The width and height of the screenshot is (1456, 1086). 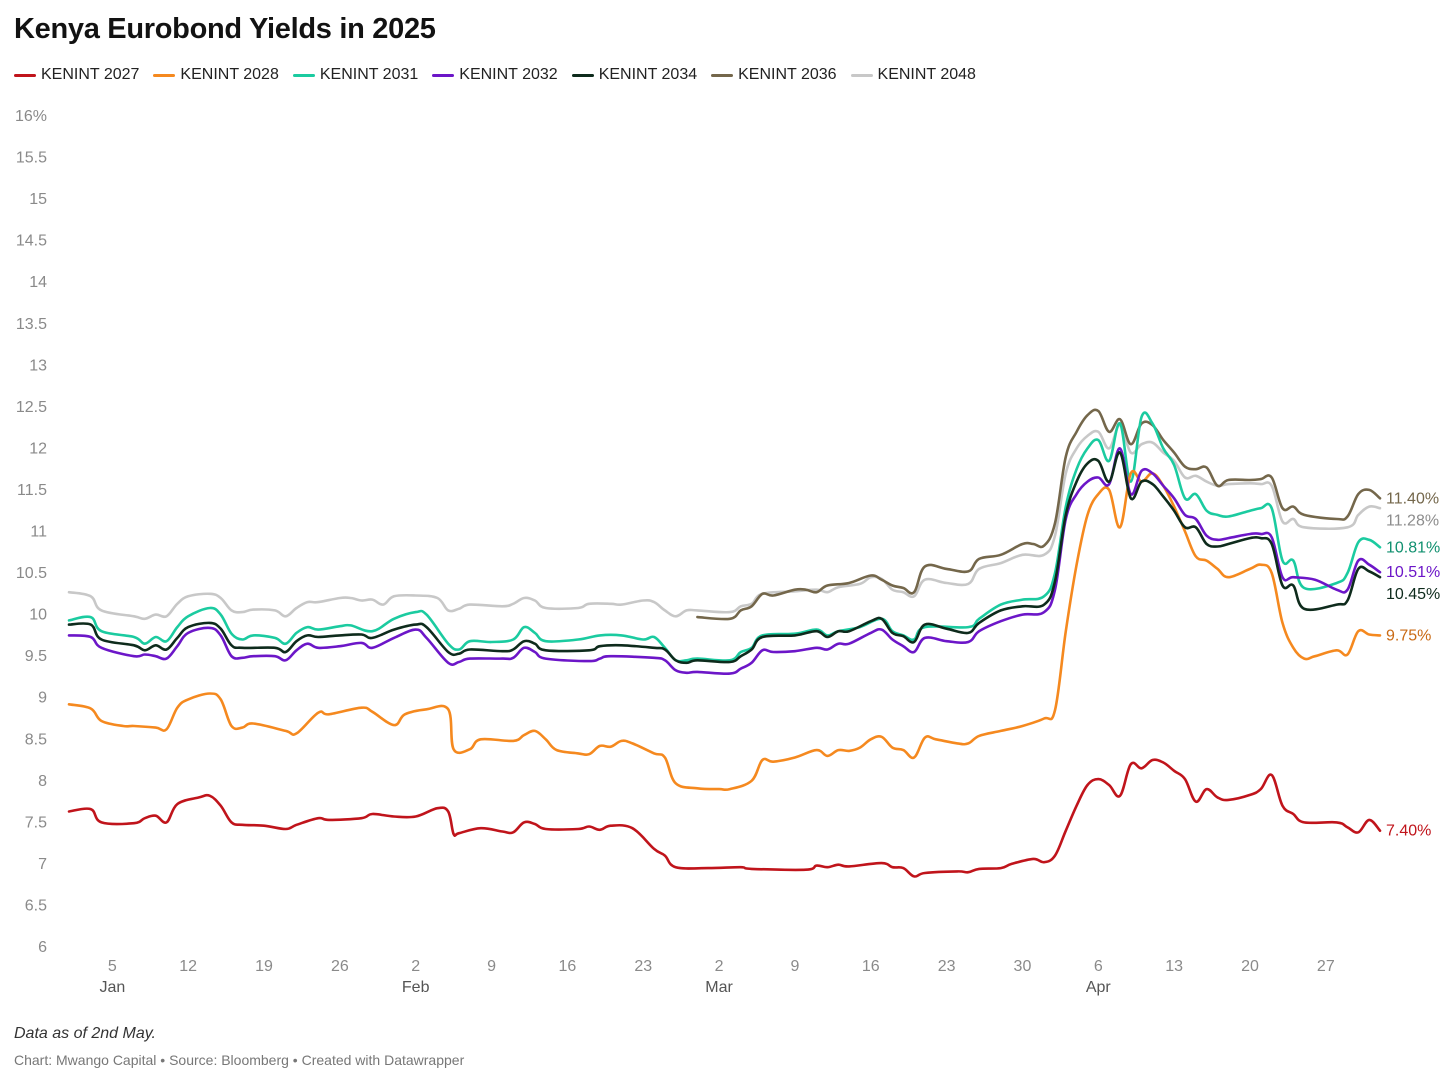 I want to click on x-tick-label: 5, so click(x=112, y=966).